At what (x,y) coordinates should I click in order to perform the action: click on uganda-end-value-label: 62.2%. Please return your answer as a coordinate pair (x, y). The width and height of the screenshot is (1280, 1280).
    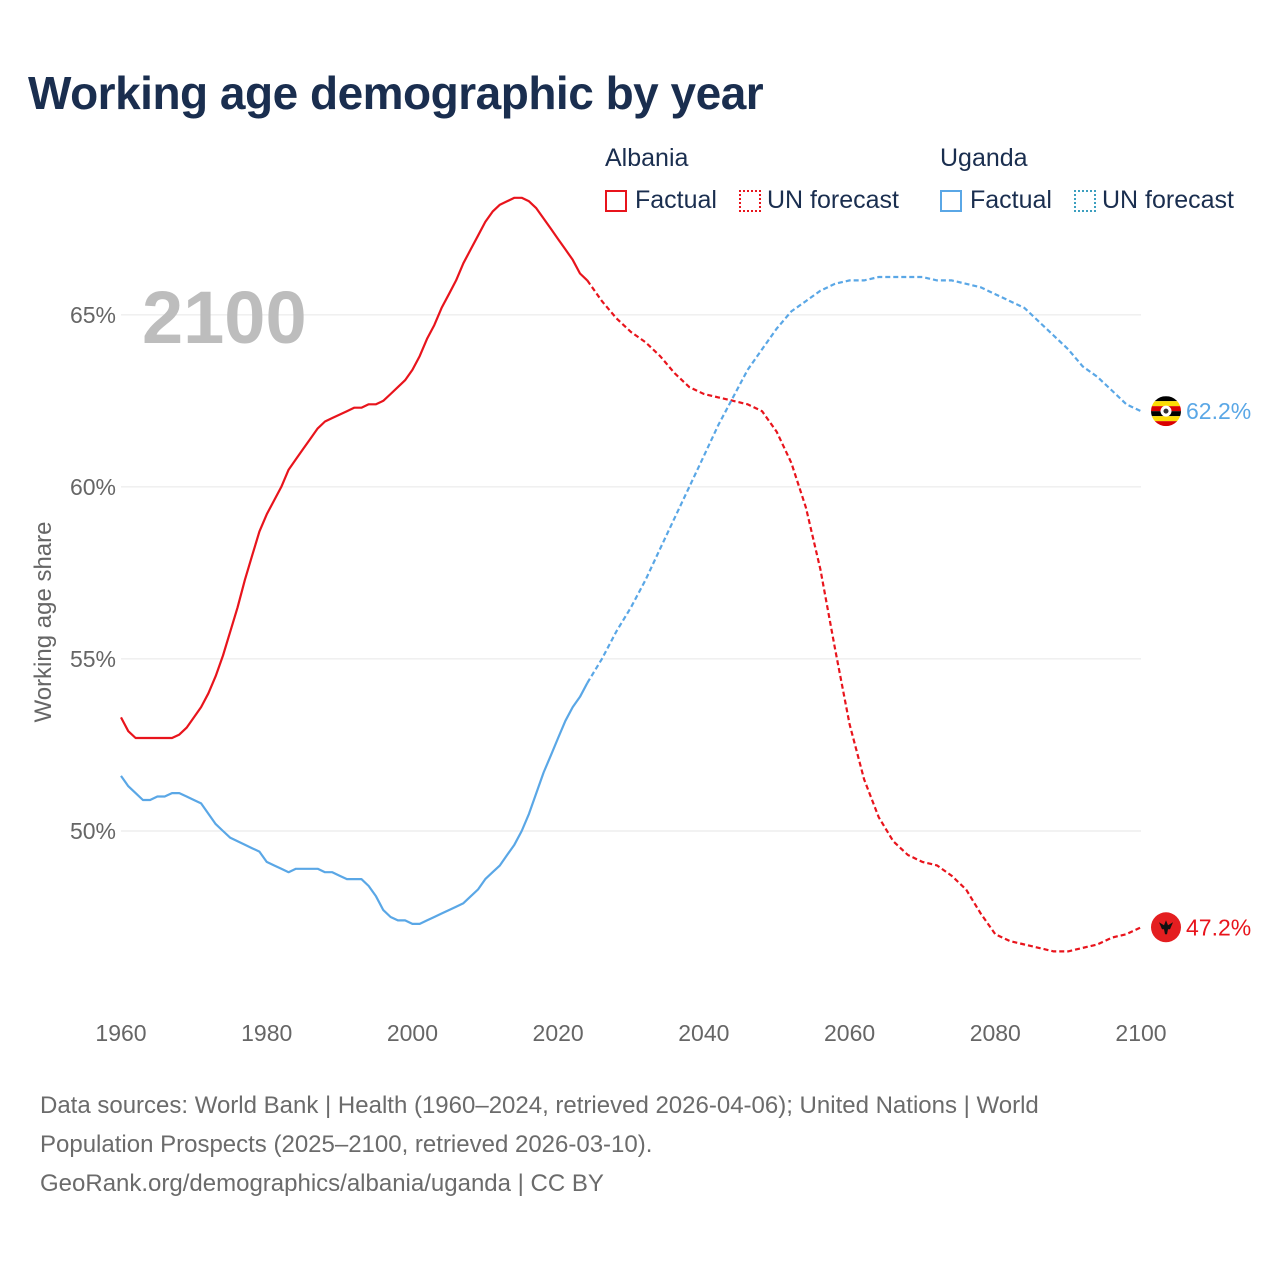
    Looking at the image, I should click on (1218, 411).